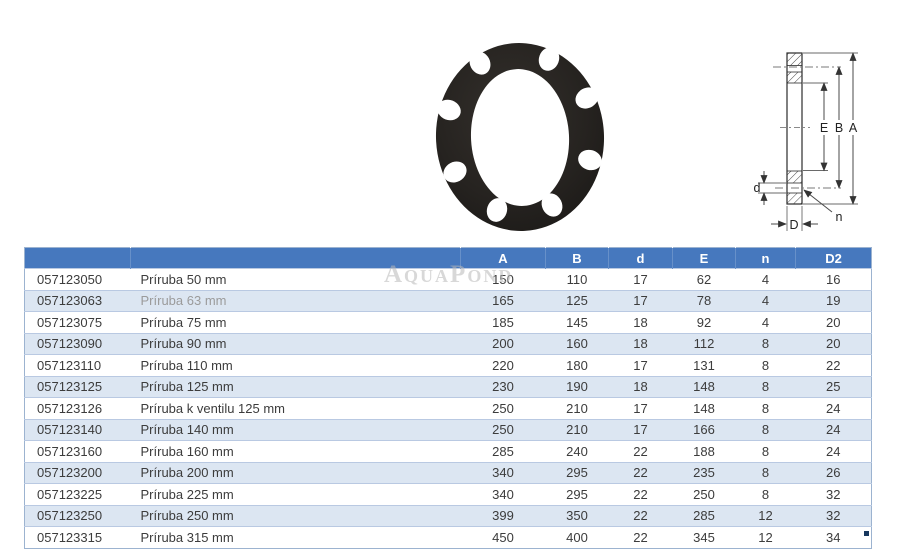 The height and width of the screenshot is (558, 900). Describe the element at coordinates (577, 429) in the screenshot. I see `cell-B: 210` at that location.